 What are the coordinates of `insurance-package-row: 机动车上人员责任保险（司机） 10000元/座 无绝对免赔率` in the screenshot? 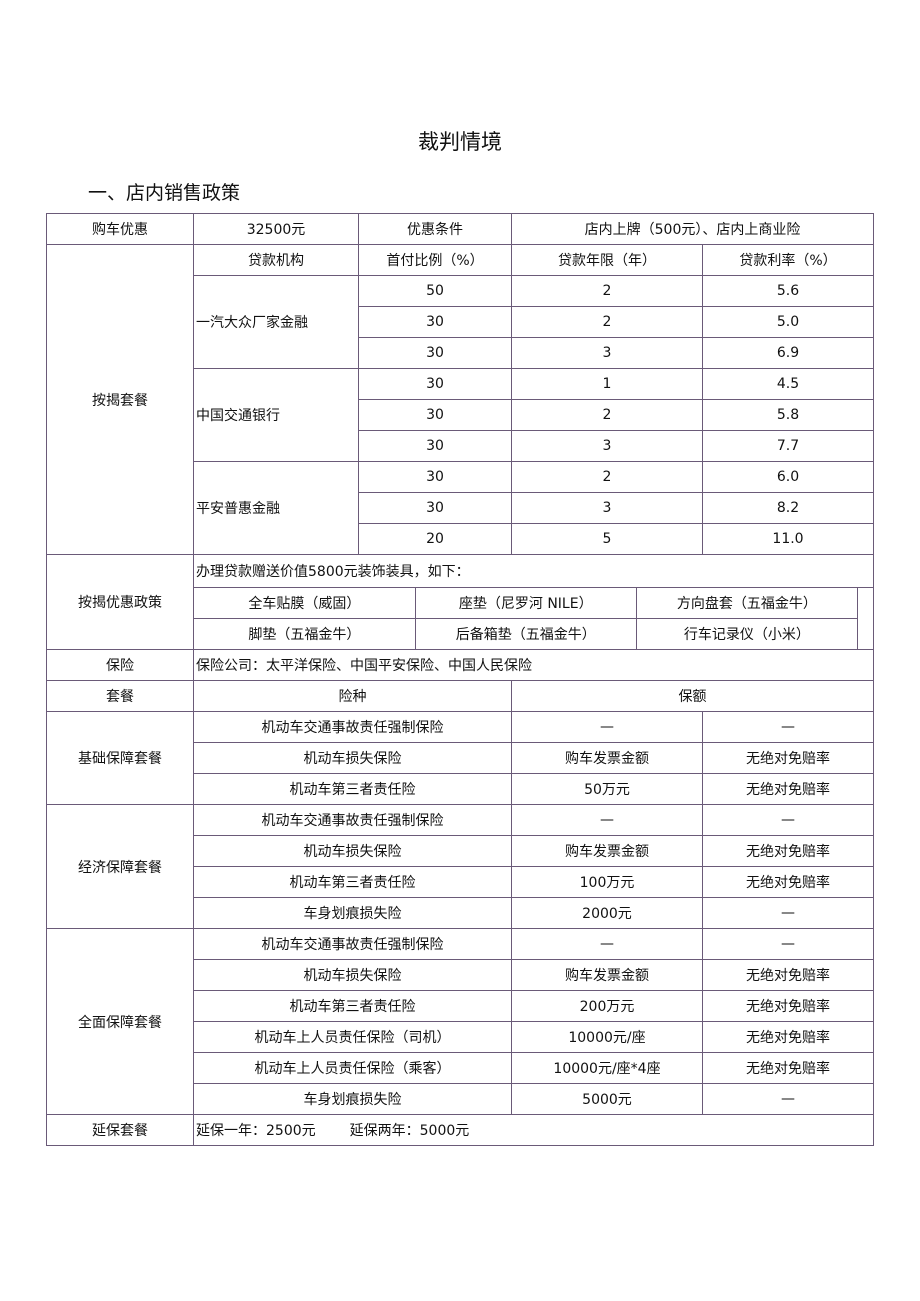 It's located at (461, 1037).